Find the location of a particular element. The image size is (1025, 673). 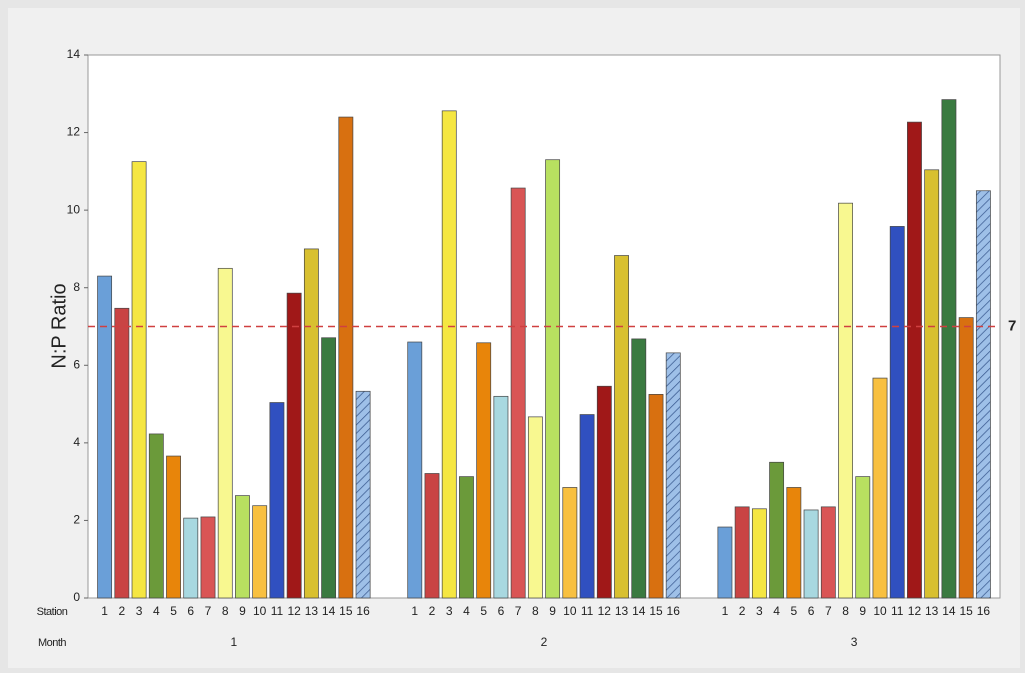

y-tick-label: 12 is located at coordinates (74, 132).